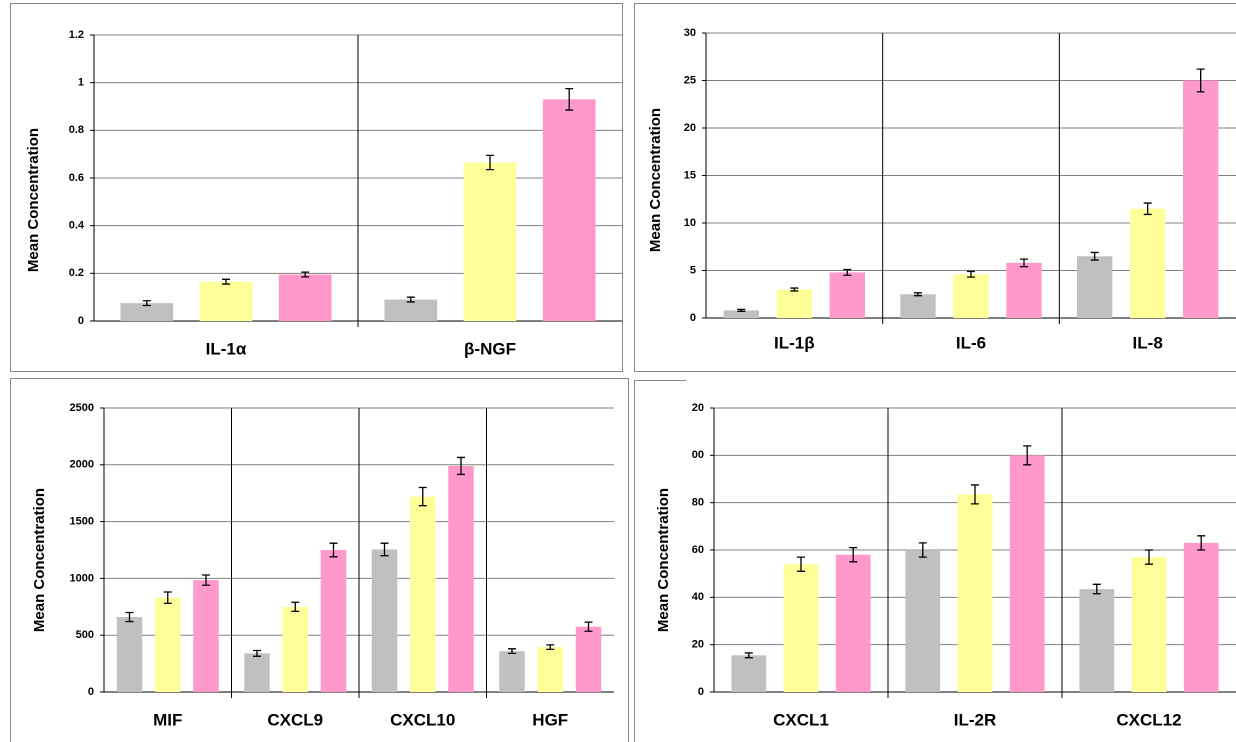 The height and width of the screenshot is (742, 1236). Describe the element at coordinates (801, 719) in the screenshot. I see `x-tick-label: CXCL1` at that location.